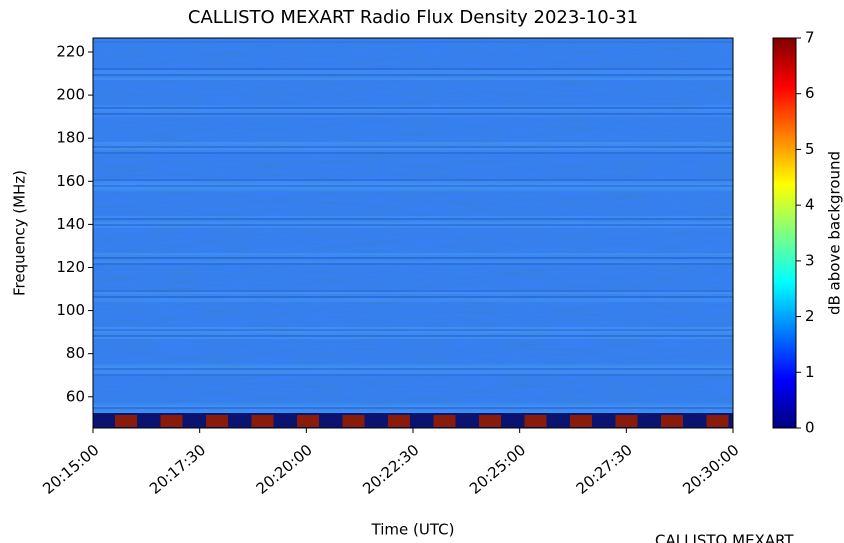 The image size is (844, 543). I want to click on y-tick-label: 220, so click(70, 52).